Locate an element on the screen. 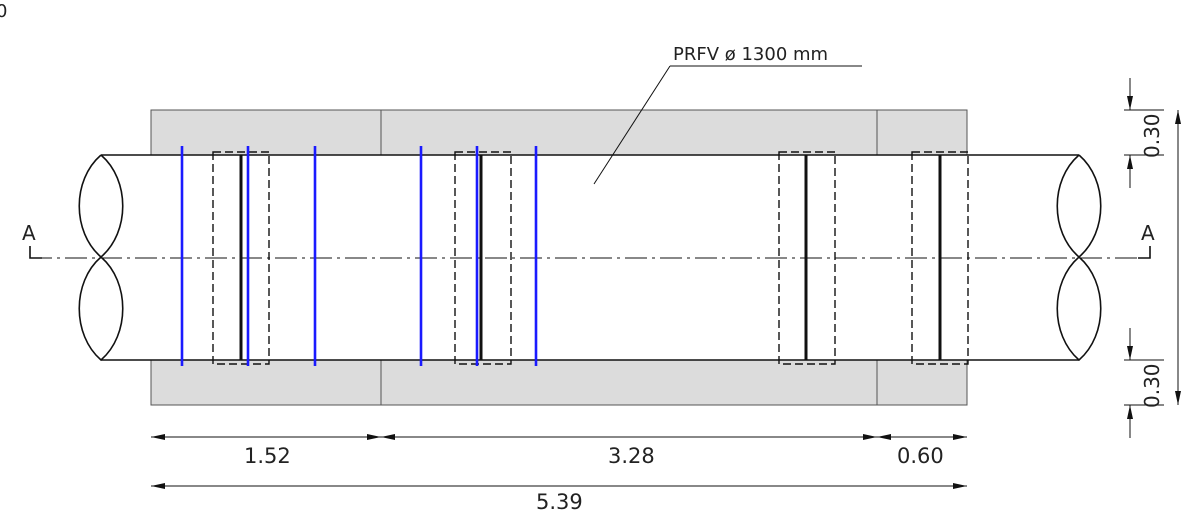  section-label-left: A is located at coordinates (29, 233).